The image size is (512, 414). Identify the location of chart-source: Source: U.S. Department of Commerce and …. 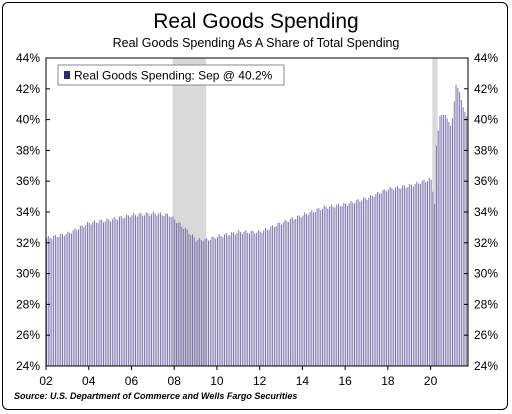
(156, 396).